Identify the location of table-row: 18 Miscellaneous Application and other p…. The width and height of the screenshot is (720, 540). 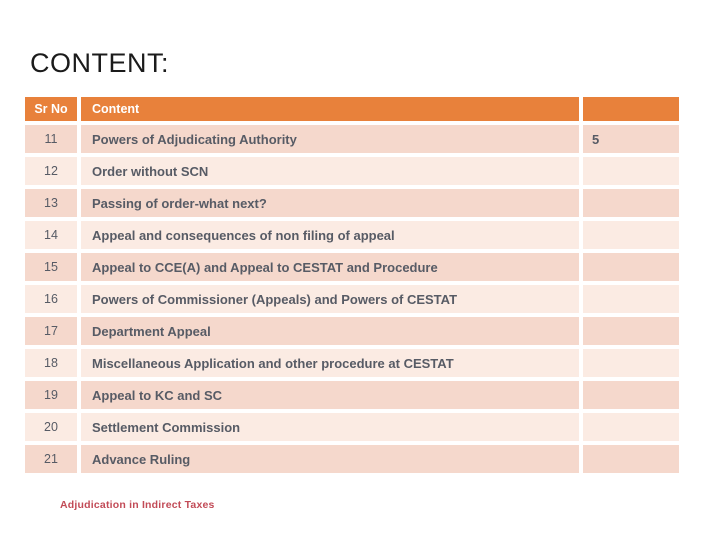
(352, 363).